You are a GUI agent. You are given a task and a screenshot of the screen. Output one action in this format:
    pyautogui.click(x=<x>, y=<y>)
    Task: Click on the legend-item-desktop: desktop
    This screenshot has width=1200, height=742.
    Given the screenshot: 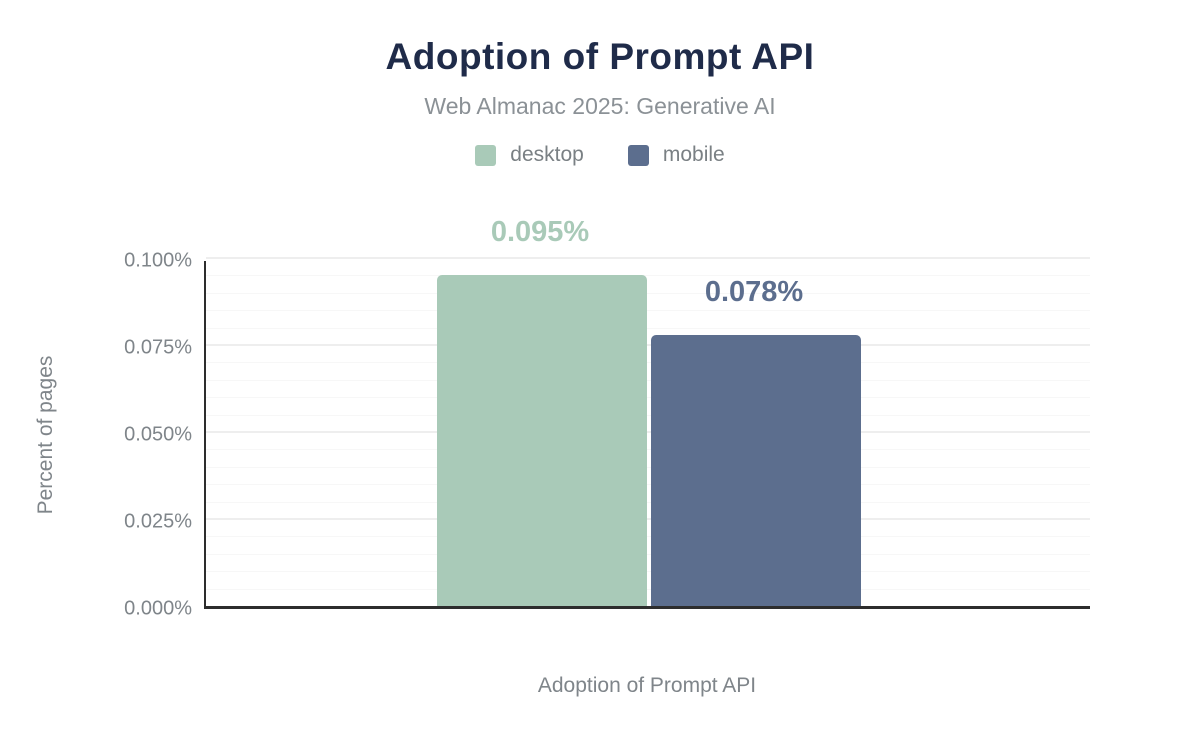 What is the action you would take?
    pyautogui.click(x=529, y=155)
    